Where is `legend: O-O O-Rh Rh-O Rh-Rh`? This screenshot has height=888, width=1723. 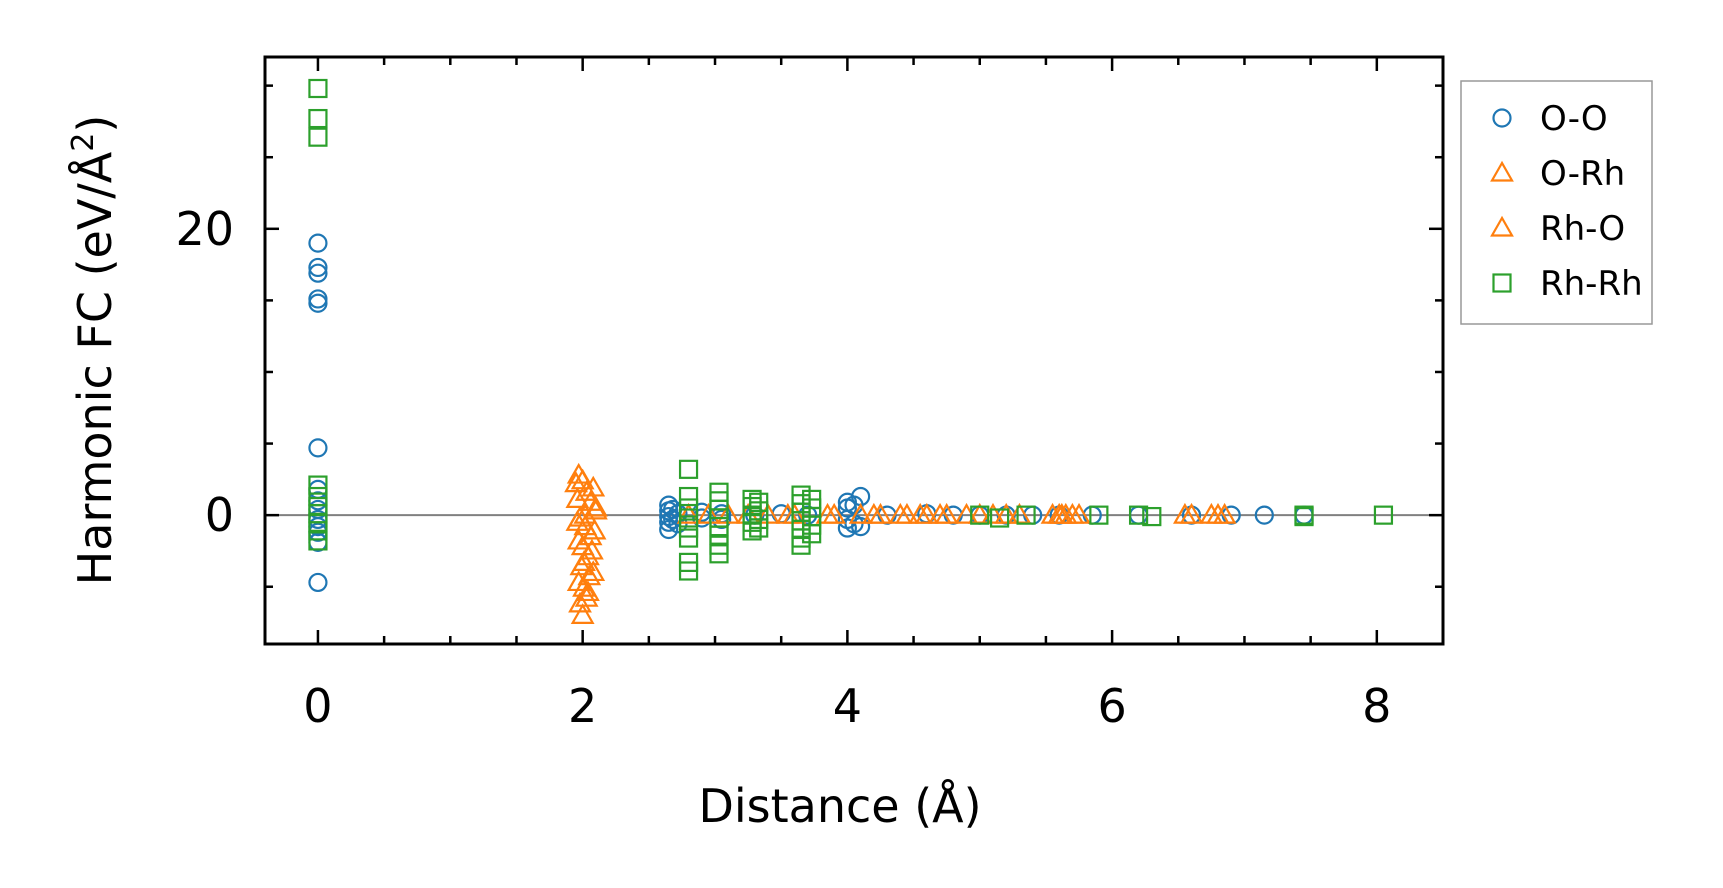 legend: O-O O-Rh Rh-O Rh-Rh is located at coordinates (1556, 202).